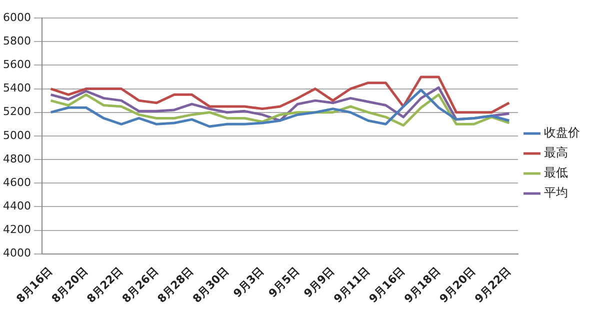 This screenshot has height=309, width=600. I want to click on y-tick-label: 4400, so click(16, 206).